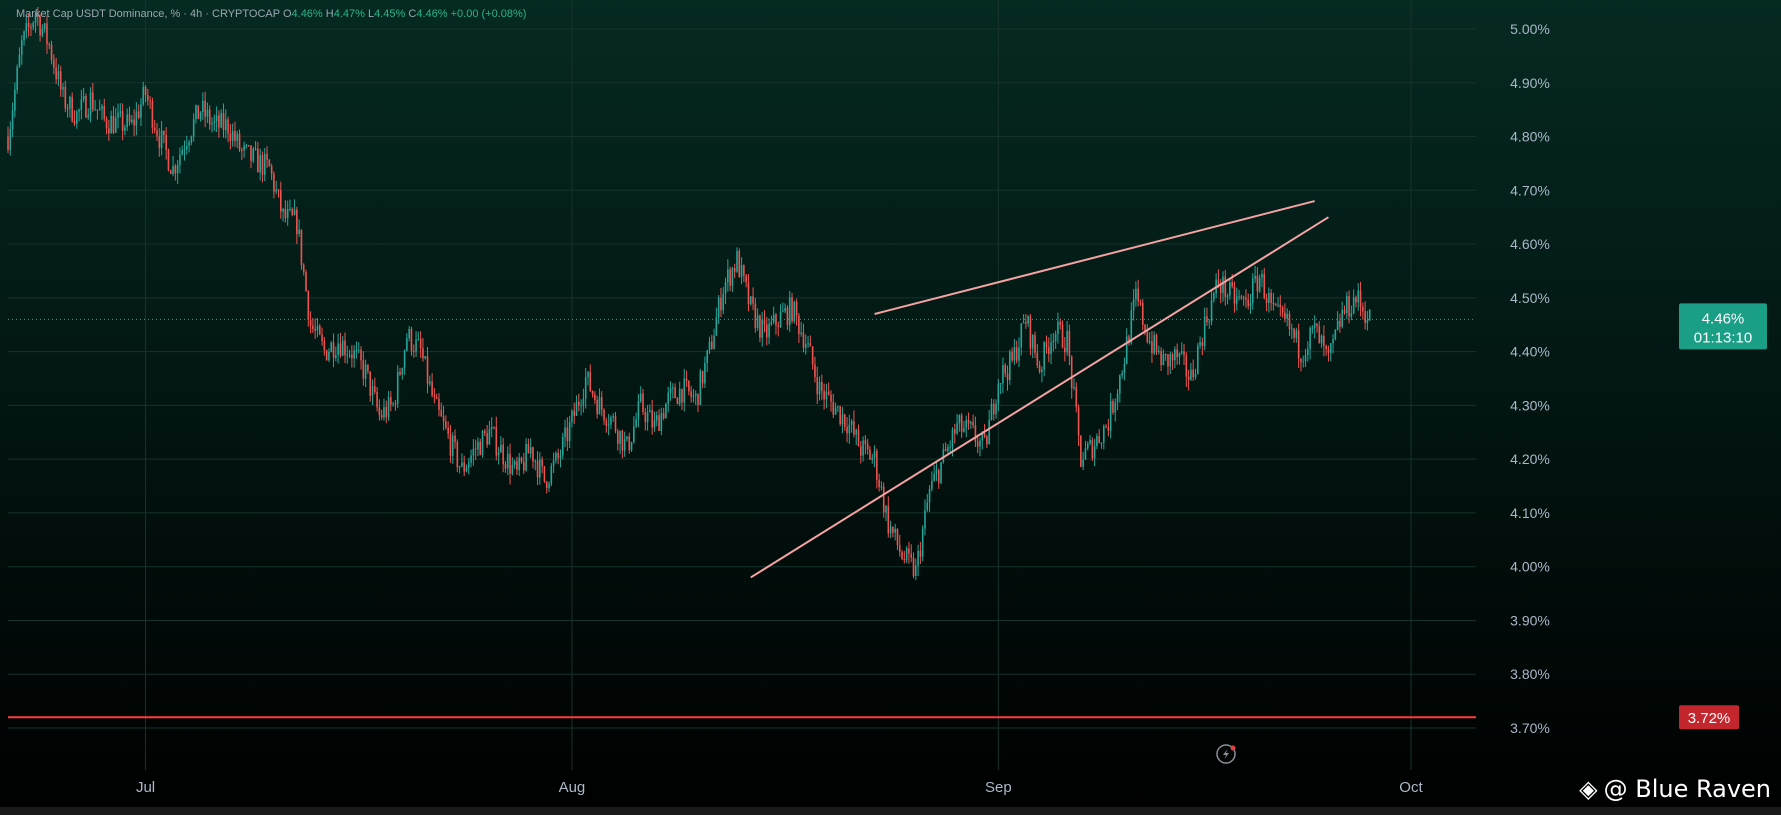  What do you see at coordinates (390, 14) in the screenshot?
I see `low-value: 4.45%` at bounding box center [390, 14].